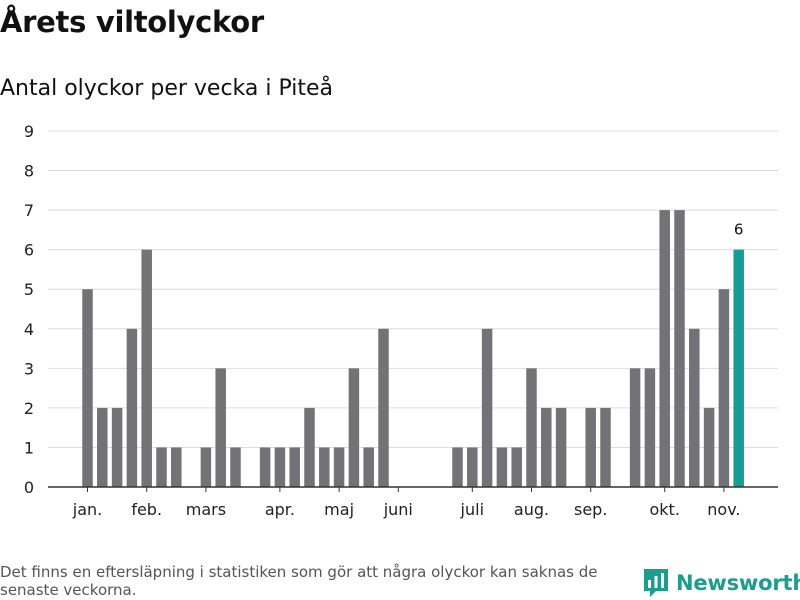  I want to click on x-tick-label: juli, so click(472, 509).